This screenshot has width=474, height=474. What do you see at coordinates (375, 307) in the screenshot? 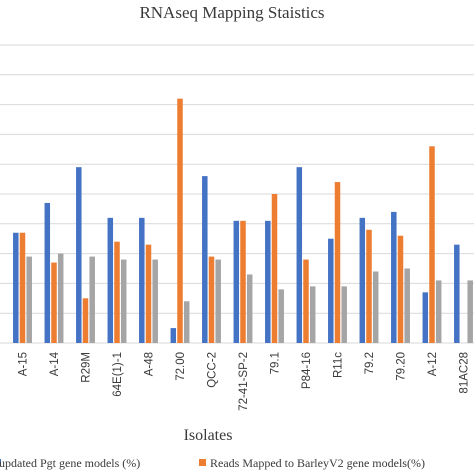
I see `bar-series-3-79.2` at bounding box center [375, 307].